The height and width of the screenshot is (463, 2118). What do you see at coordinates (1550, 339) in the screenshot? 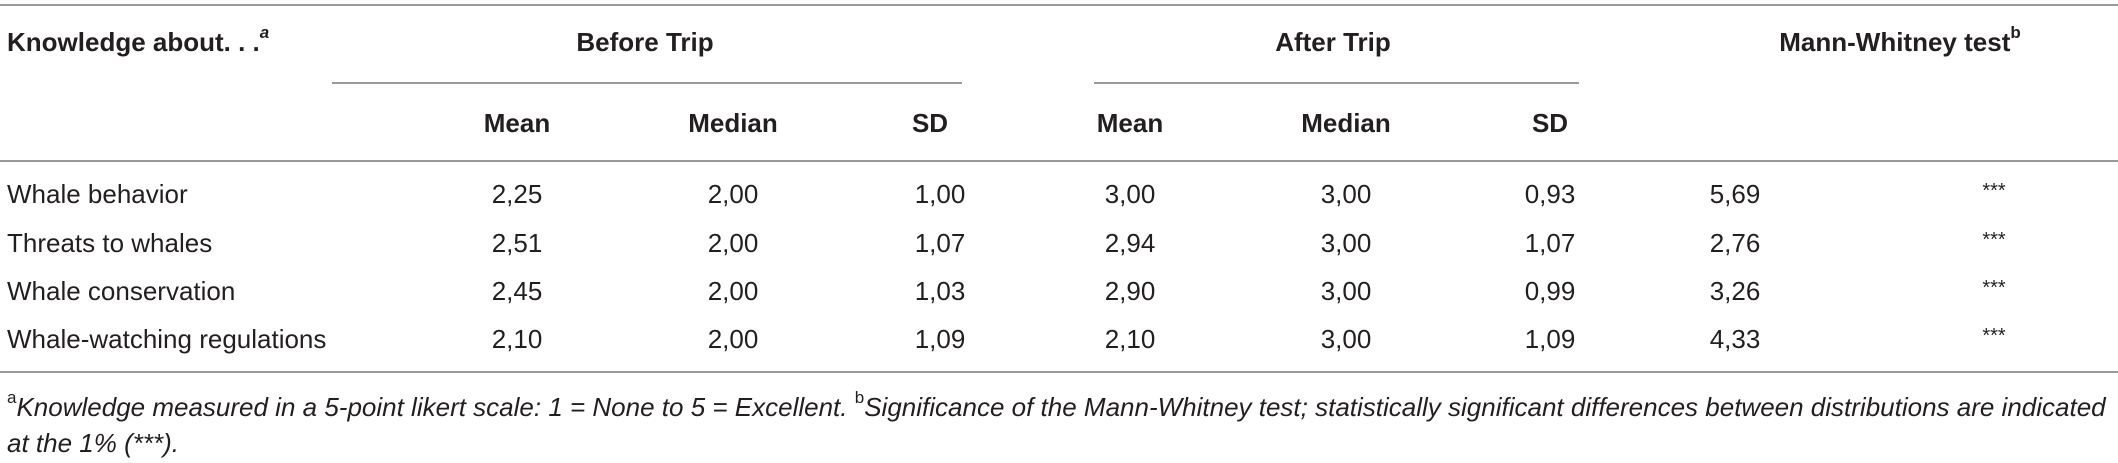
I see `after-sd-cell: 1,09` at bounding box center [1550, 339].